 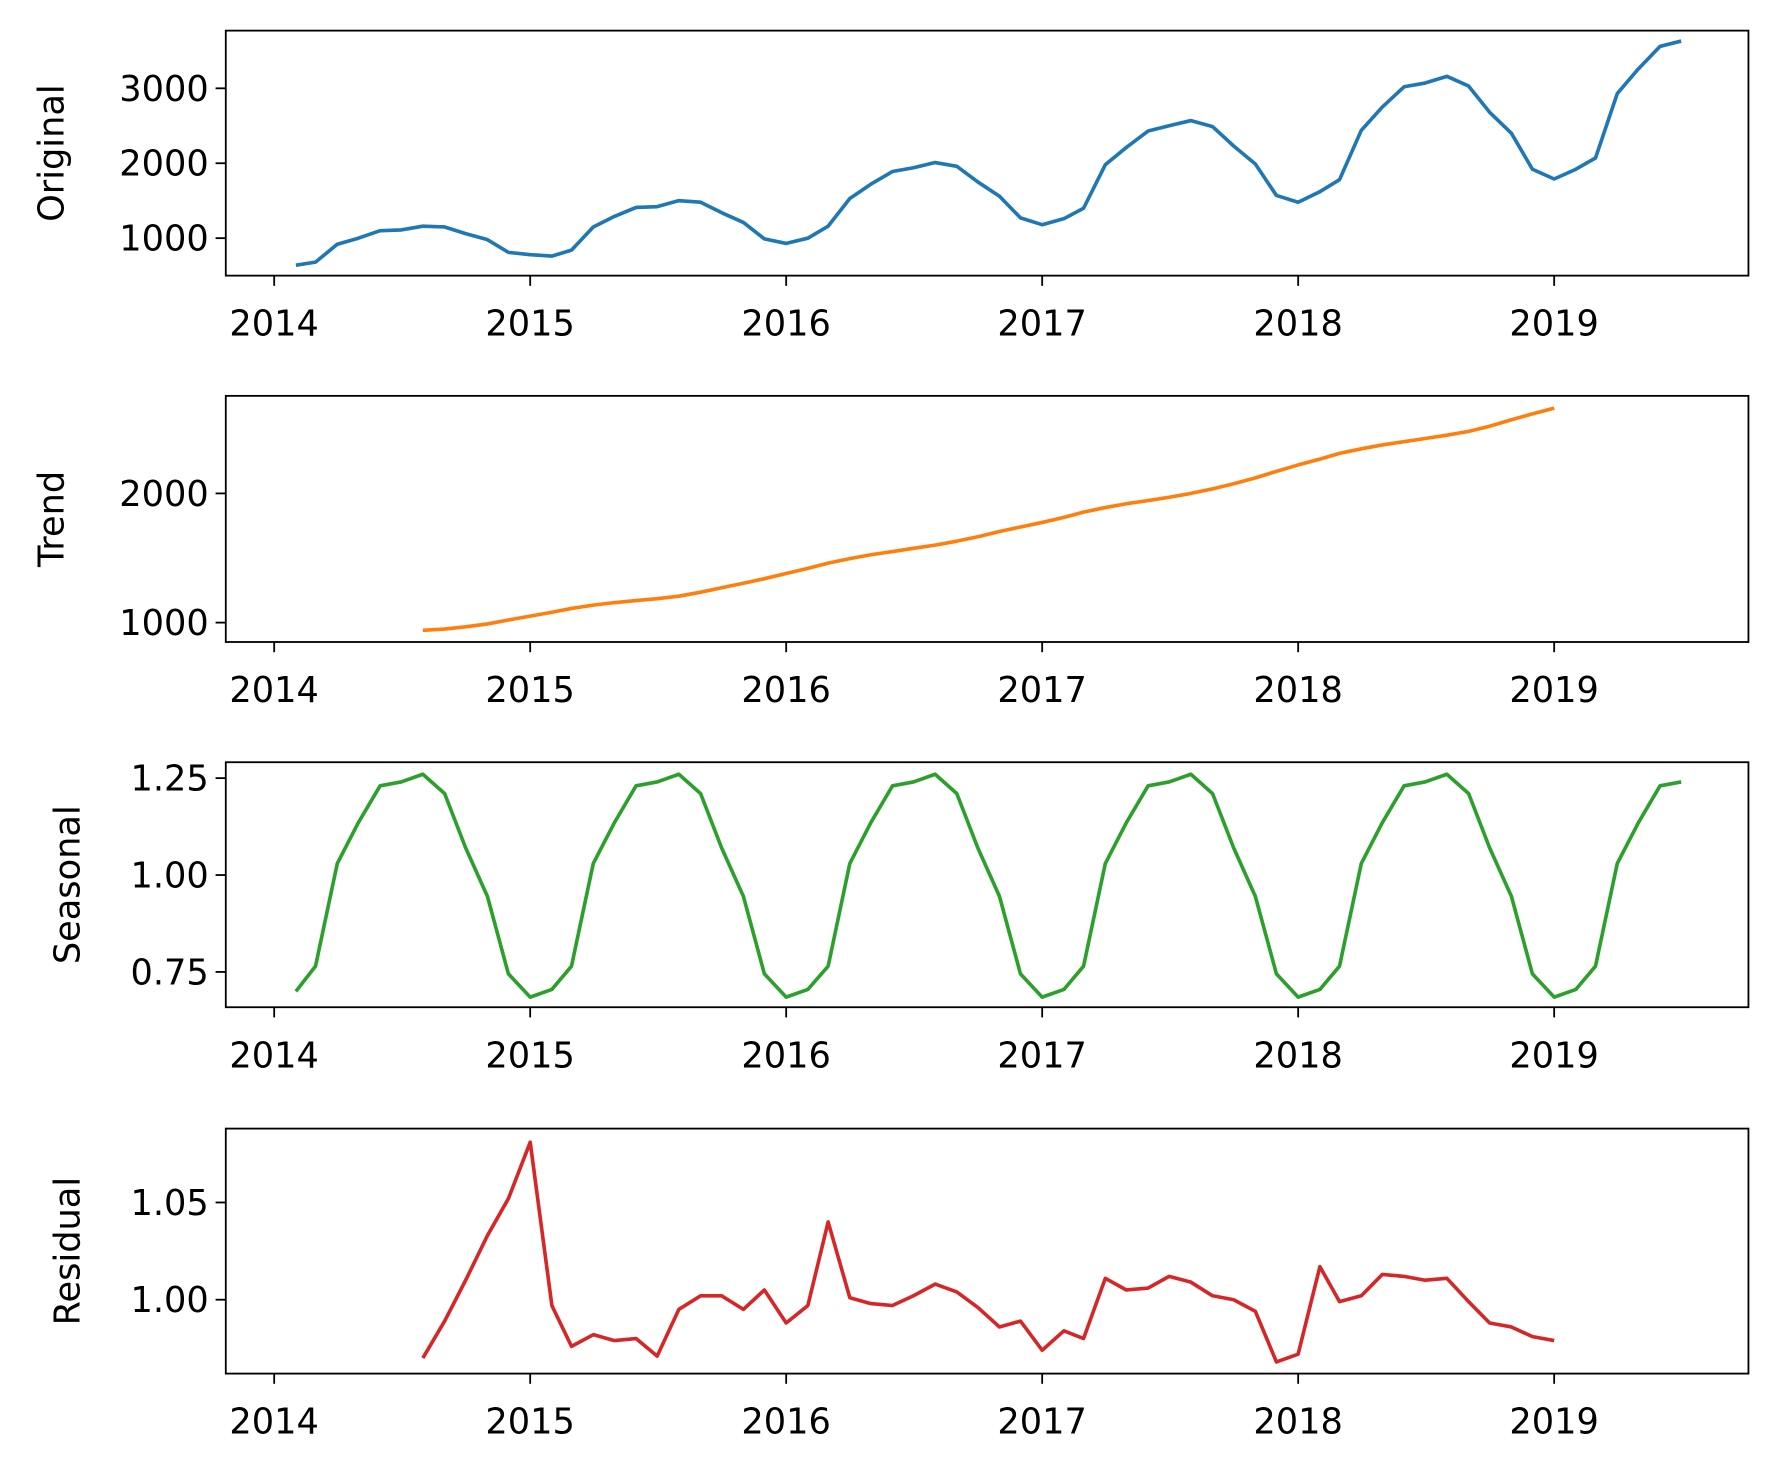 What do you see at coordinates (52, 519) in the screenshot?
I see `y-axis-label: Trend` at bounding box center [52, 519].